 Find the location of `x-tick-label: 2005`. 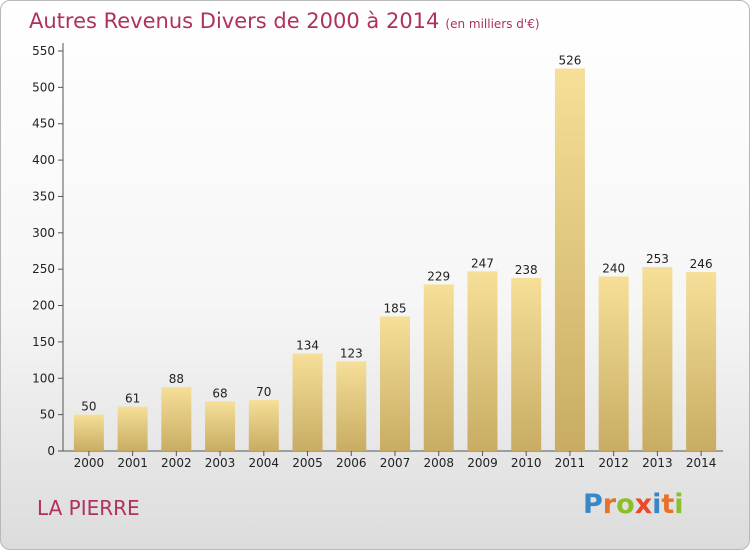

x-tick-label: 2005 is located at coordinates (307, 463).